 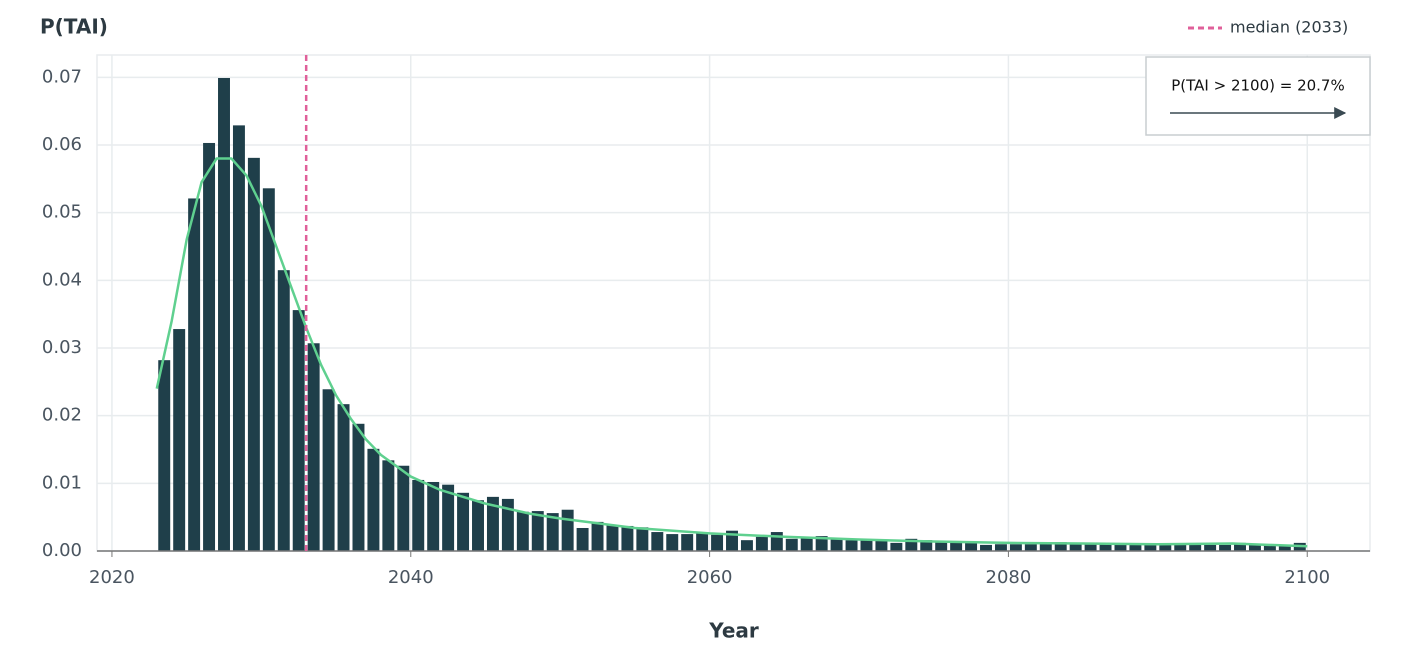 I want to click on y-tick-label: 0.03, so click(x=62, y=347).